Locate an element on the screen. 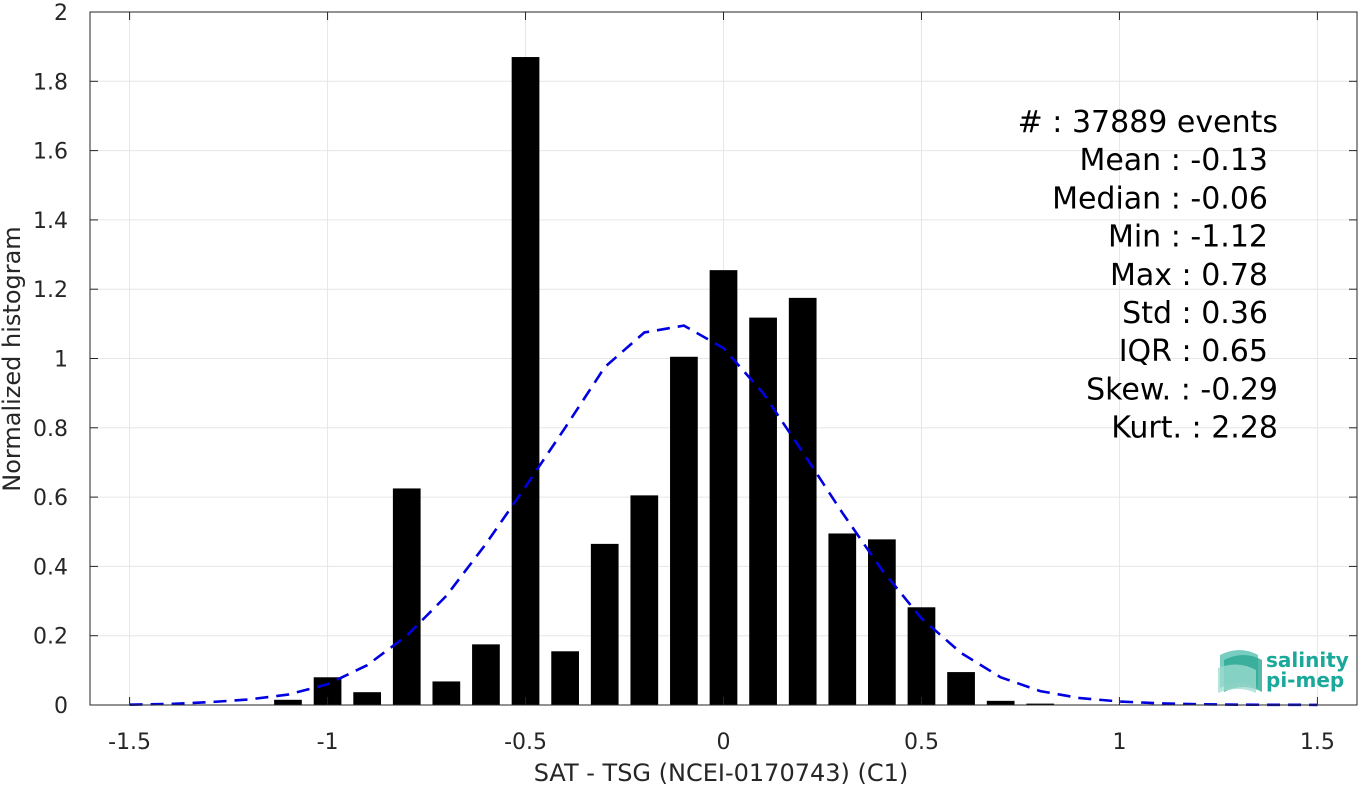 The height and width of the screenshot is (785, 1367). y-tick-label-5: 1 is located at coordinates (61, 360).